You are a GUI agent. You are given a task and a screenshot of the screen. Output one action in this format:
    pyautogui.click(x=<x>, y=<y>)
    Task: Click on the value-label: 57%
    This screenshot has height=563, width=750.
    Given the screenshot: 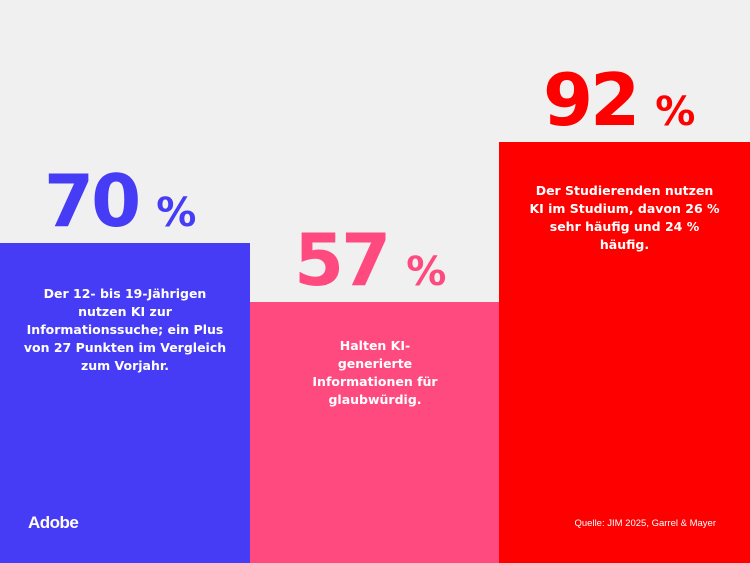 What is the action you would take?
    pyautogui.click(x=370, y=260)
    